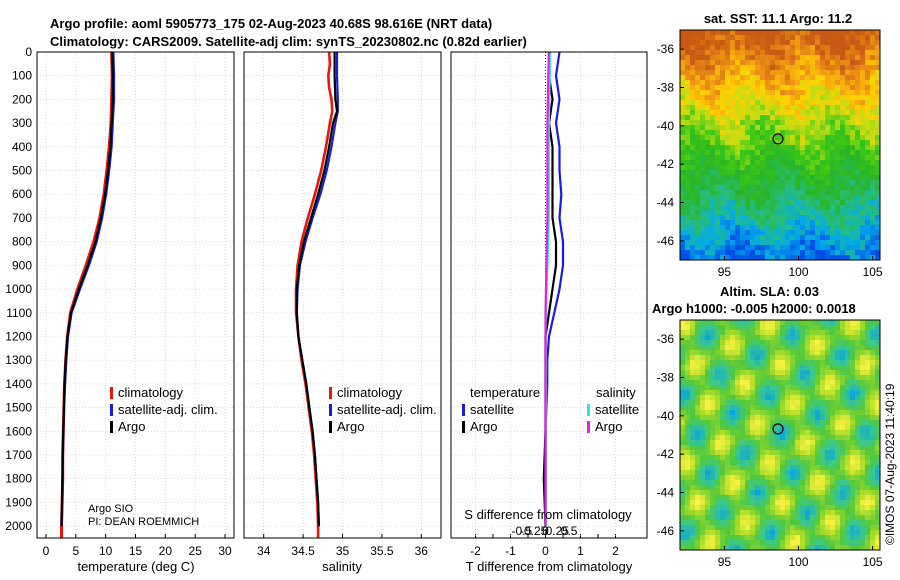  I want to click on x-tick-label: 35, so click(343, 551).